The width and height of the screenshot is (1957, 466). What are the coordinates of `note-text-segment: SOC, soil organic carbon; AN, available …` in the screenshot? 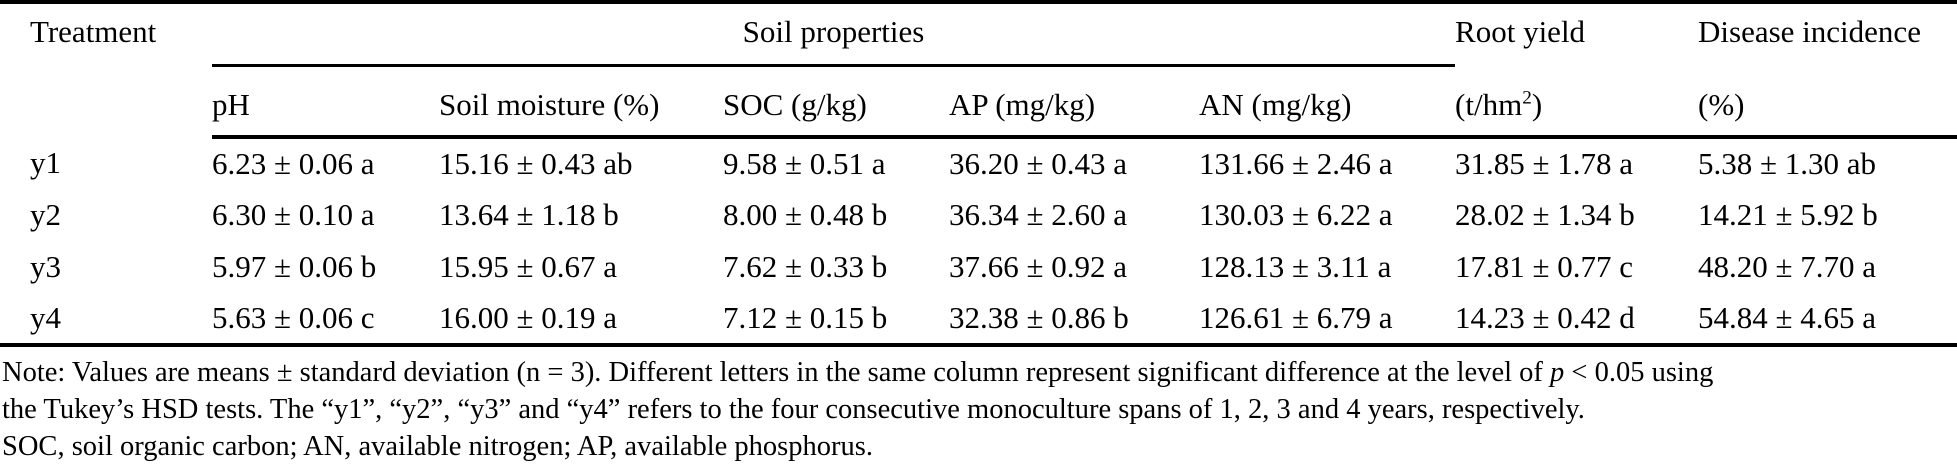 It's located at (437, 446).